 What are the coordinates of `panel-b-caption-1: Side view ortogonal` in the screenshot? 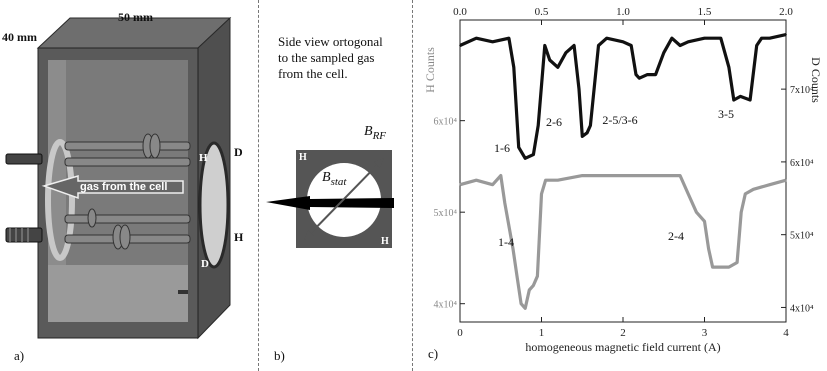 It's located at (330, 41).